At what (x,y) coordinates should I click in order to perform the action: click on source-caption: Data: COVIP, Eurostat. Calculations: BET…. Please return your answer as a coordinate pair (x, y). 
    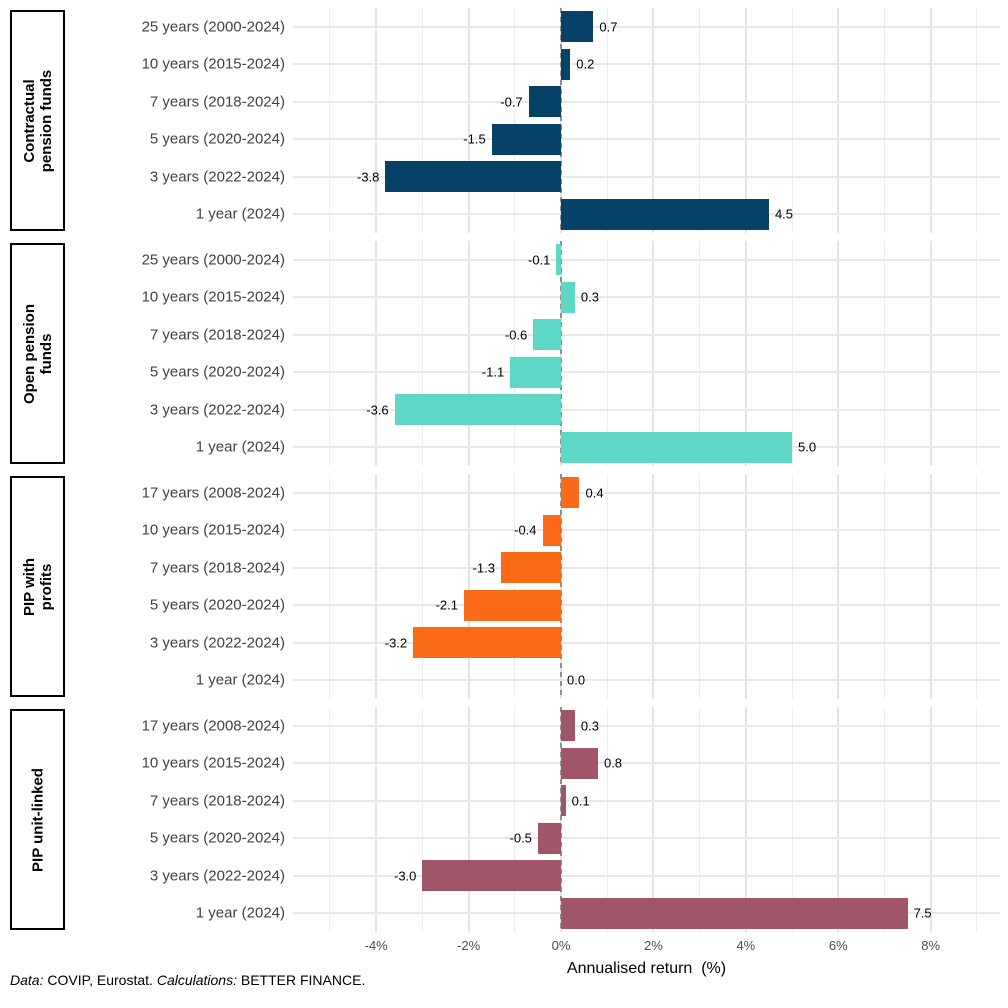
    Looking at the image, I should click on (187, 980).